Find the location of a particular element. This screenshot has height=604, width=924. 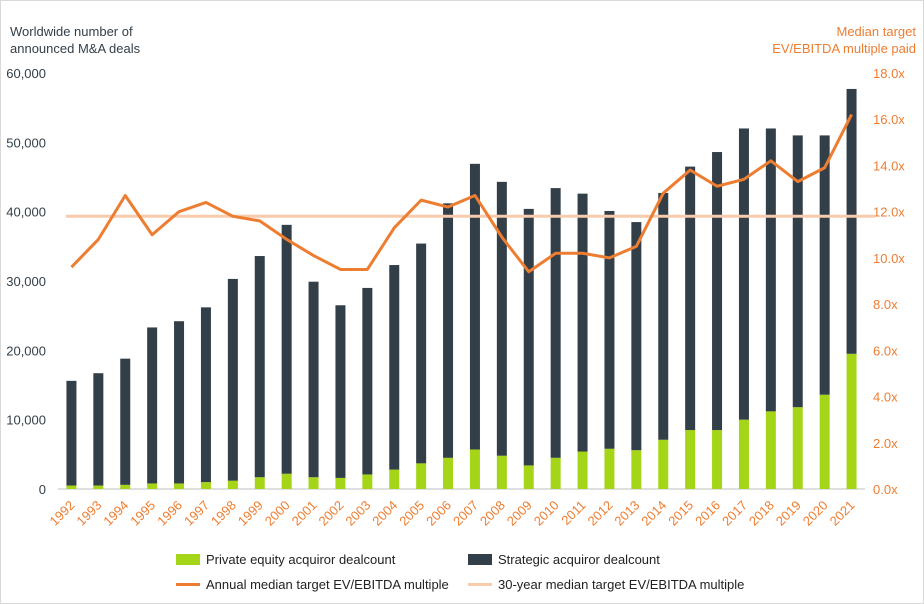

legend-swatch-private-equity is located at coordinates (188, 559).